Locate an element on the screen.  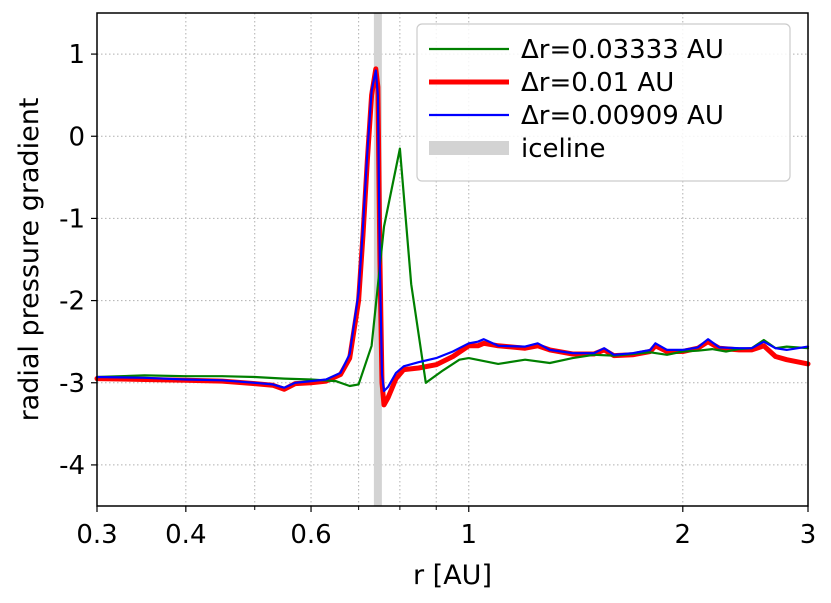
y-tick-label: -2 is located at coordinates (72, 302).